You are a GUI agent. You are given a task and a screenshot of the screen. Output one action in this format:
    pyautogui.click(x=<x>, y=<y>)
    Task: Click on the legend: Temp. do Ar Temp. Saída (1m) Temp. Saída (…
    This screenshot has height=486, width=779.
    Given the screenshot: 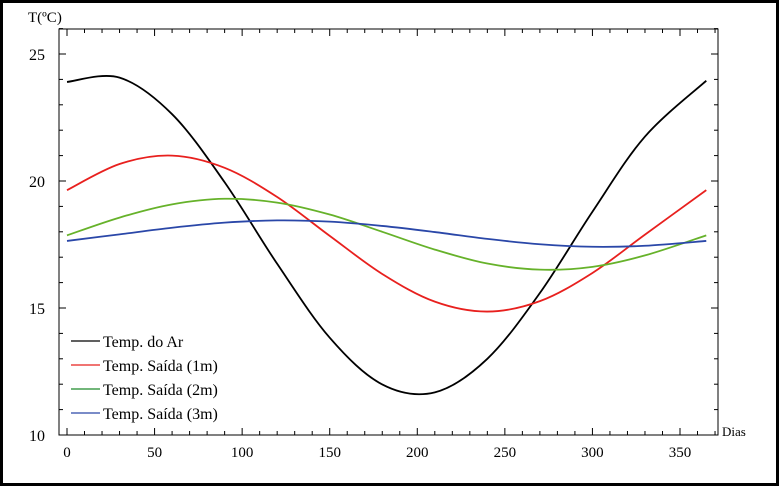 What is the action you would take?
    pyautogui.click(x=144, y=378)
    